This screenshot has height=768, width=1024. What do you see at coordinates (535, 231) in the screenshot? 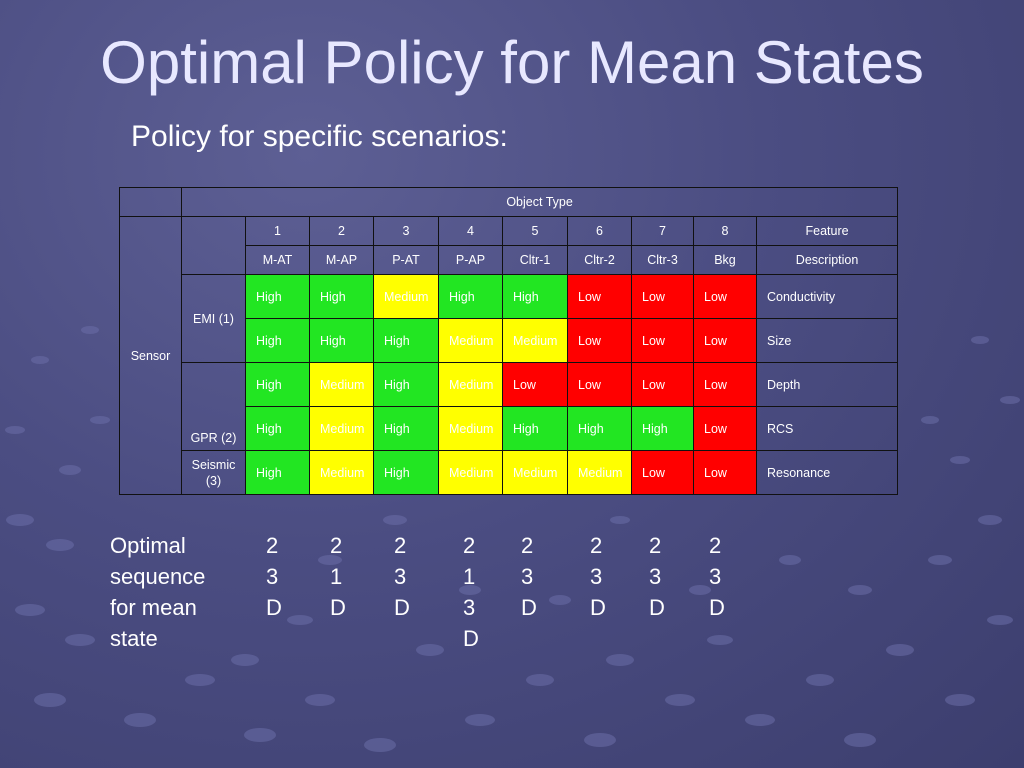
I see `object-number: 5` at bounding box center [535, 231].